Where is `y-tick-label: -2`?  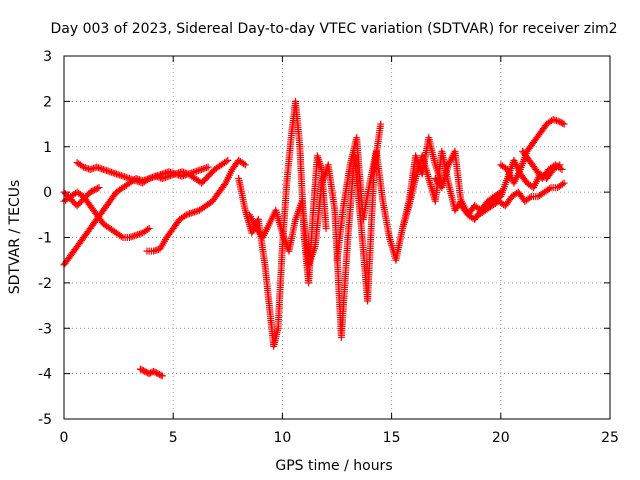 y-tick-label: -2 is located at coordinates (45, 284).